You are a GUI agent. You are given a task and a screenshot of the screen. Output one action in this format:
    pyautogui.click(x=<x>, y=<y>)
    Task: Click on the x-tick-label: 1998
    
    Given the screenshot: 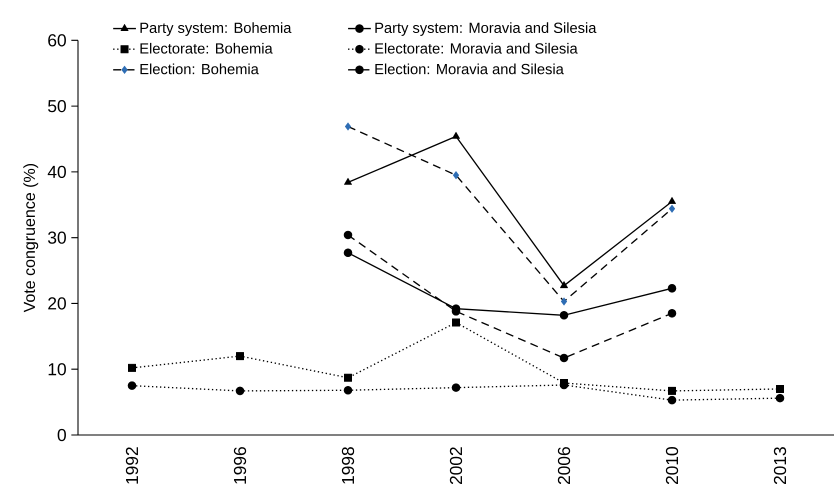 What is the action you would take?
    pyautogui.click(x=348, y=465)
    